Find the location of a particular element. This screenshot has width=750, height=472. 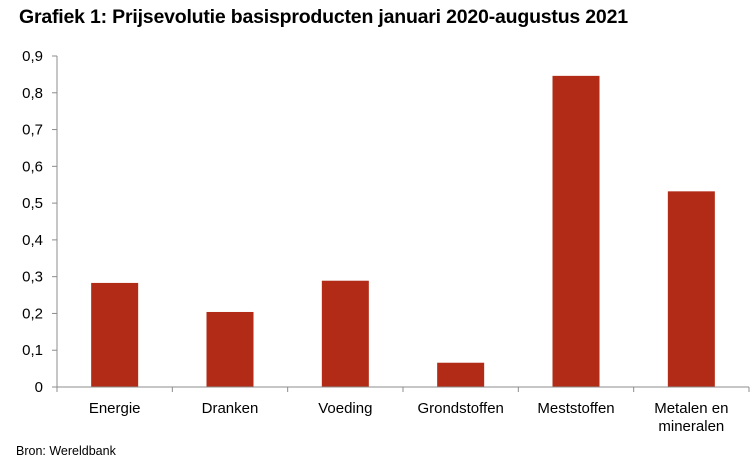

x-tick-label: Dranken is located at coordinates (230, 408).